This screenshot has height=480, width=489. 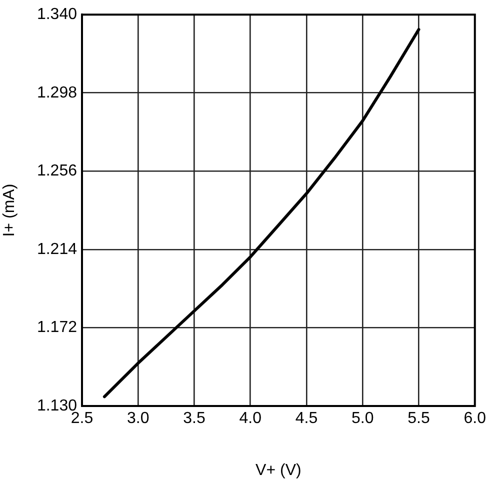 I want to click on x-tick-label: 5.0, so click(x=363, y=419).